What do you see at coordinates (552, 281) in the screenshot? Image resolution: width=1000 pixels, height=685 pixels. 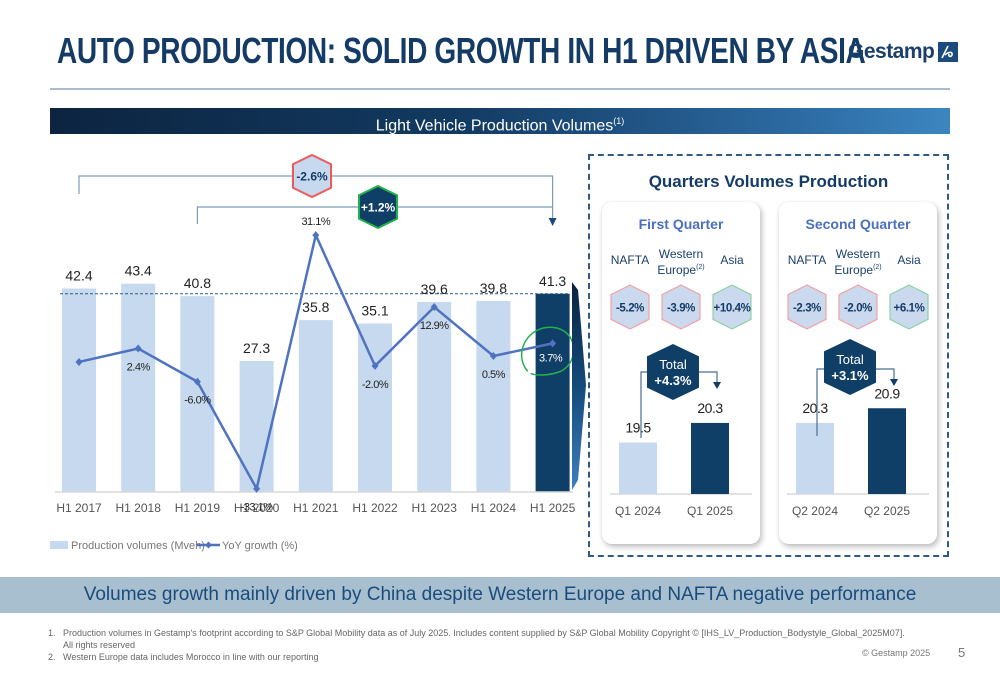 I see `bar-value-label: 41.3` at bounding box center [552, 281].